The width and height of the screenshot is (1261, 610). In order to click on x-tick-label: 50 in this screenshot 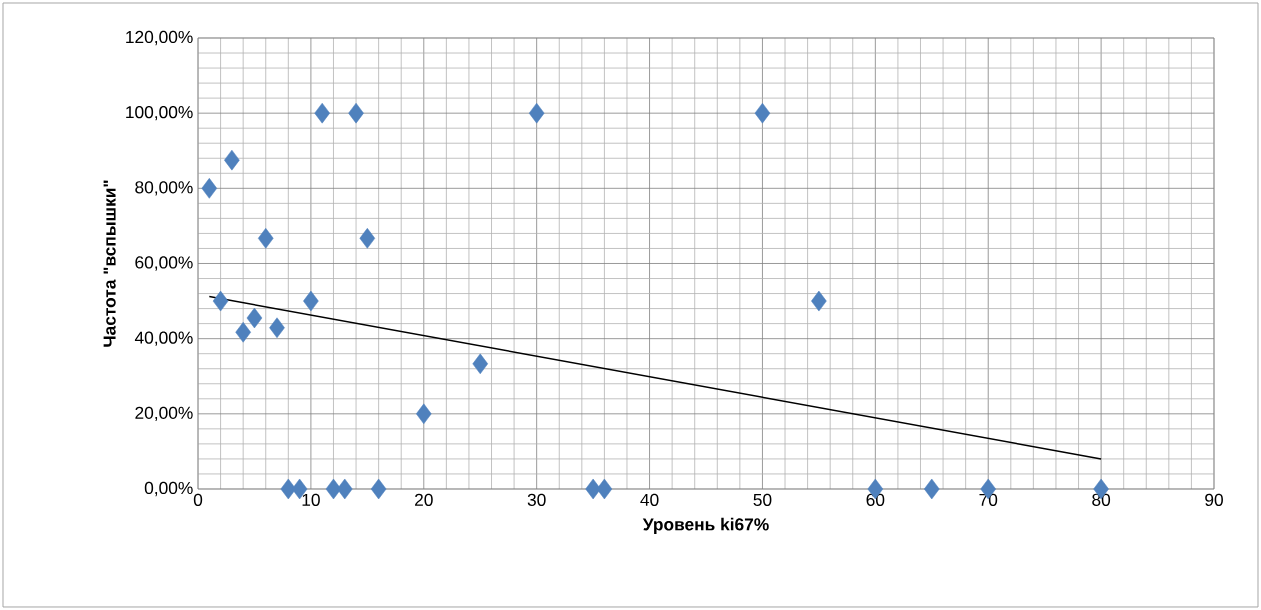, I will do `click(762, 499)`.